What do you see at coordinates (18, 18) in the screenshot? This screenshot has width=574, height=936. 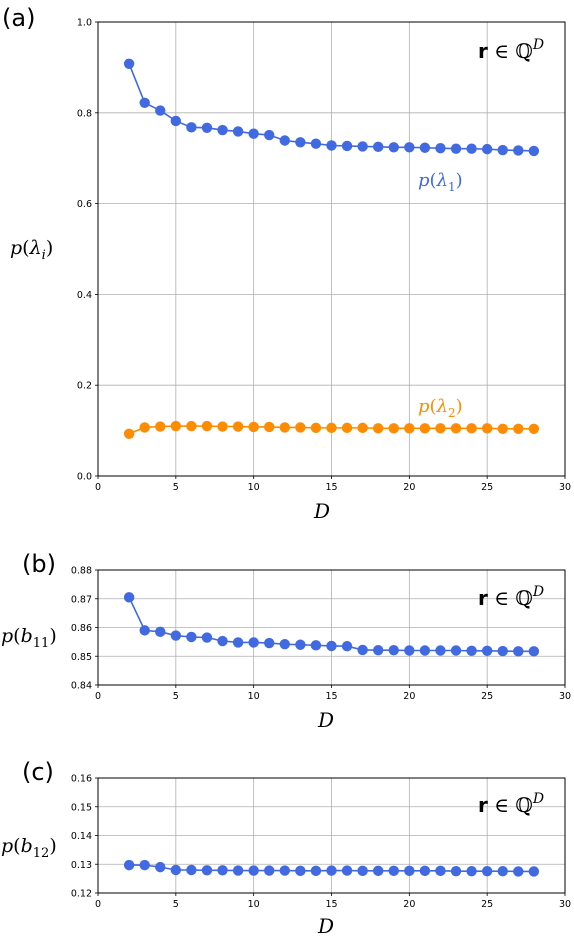 I see `panel-a-tag: (a)` at bounding box center [18, 18].